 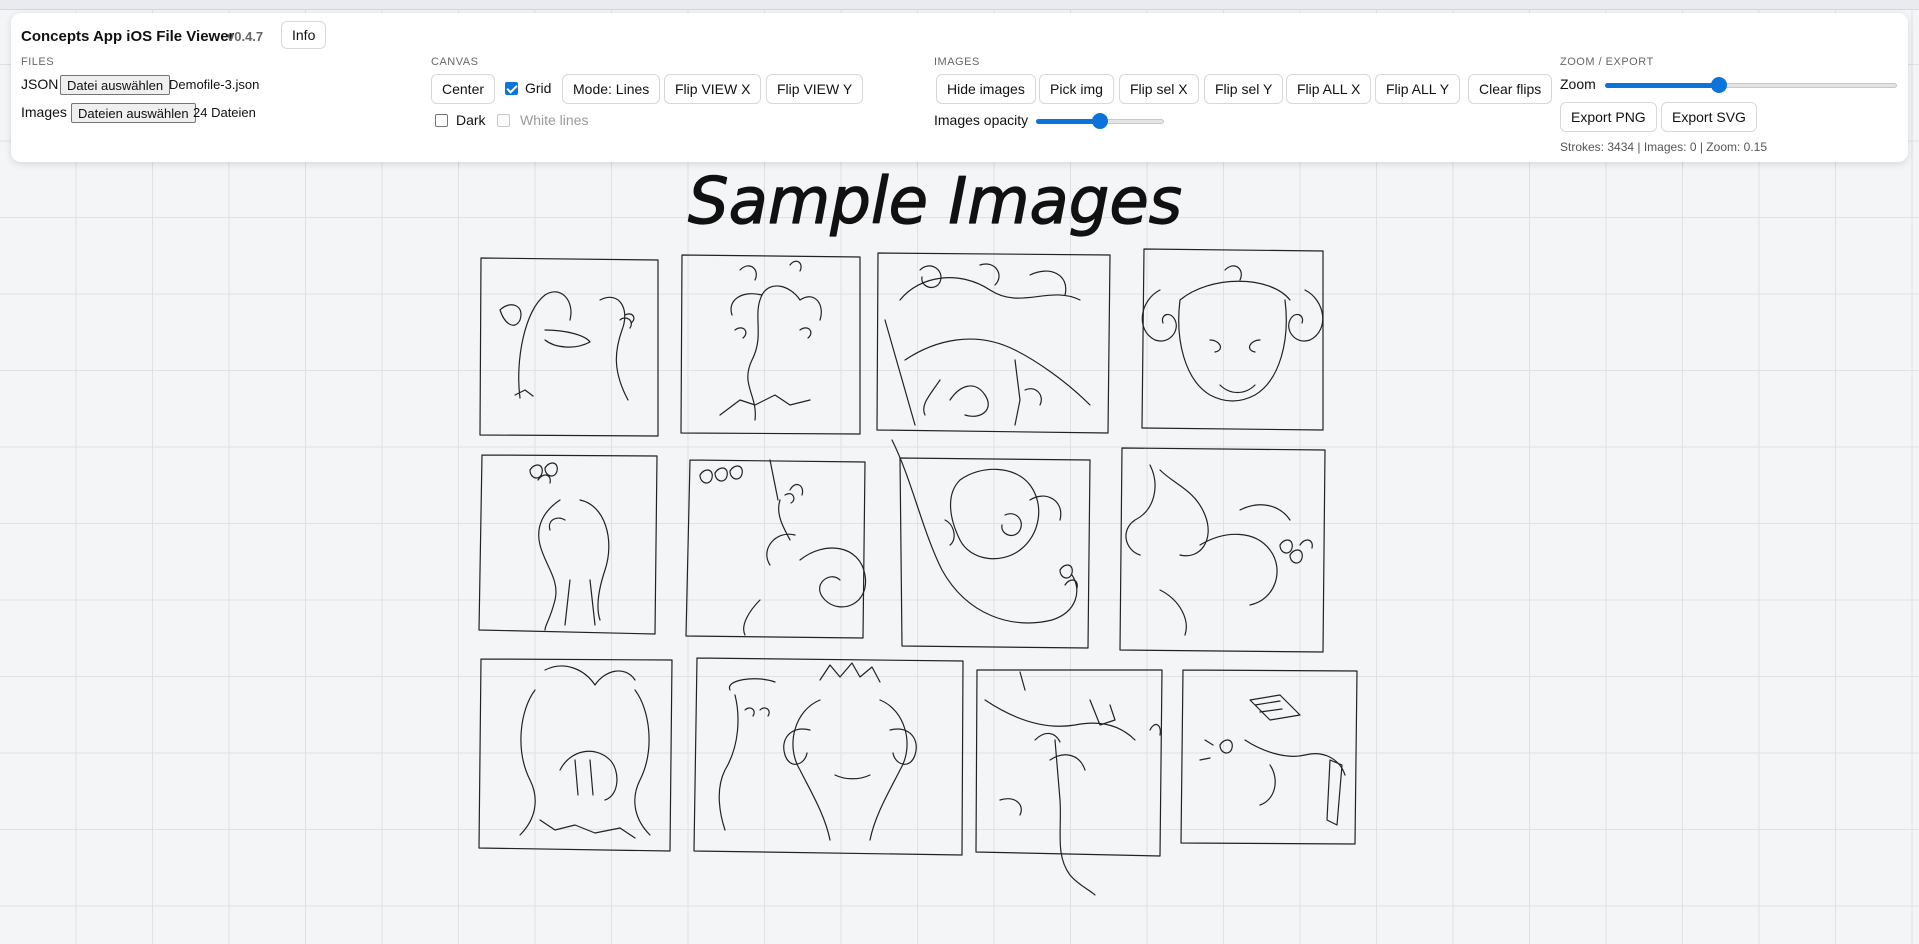 What do you see at coordinates (503, 120) in the screenshot?
I see `white-lines-checkbox` at bounding box center [503, 120].